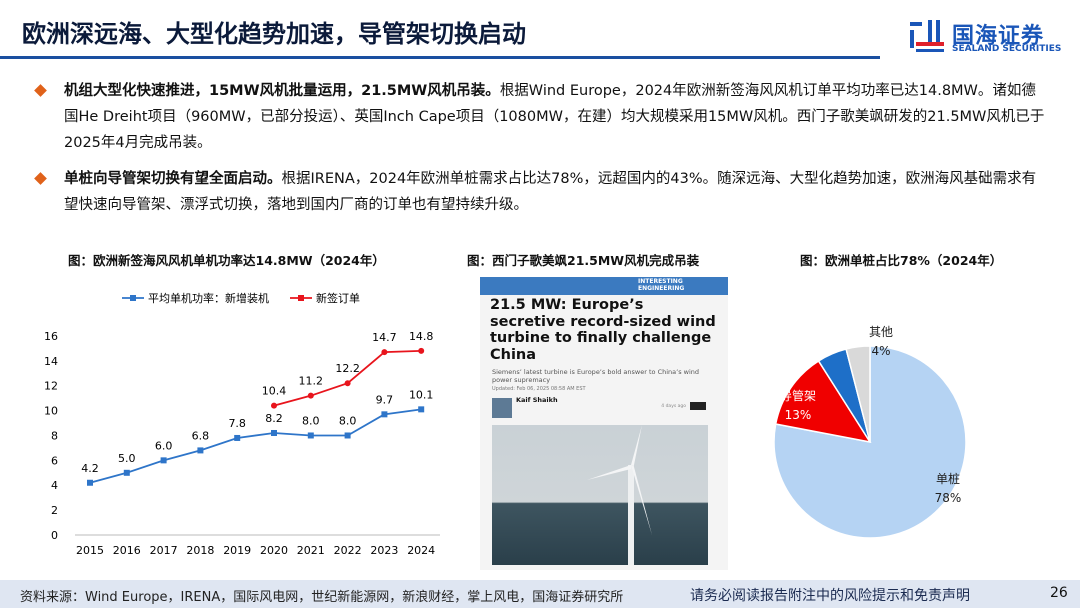  I want to click on author-avatar, so click(502, 408).